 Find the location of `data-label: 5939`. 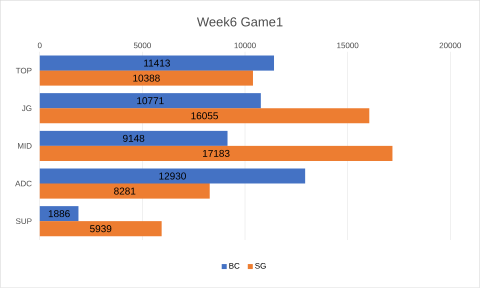

data-label: 5939 is located at coordinates (101, 228).